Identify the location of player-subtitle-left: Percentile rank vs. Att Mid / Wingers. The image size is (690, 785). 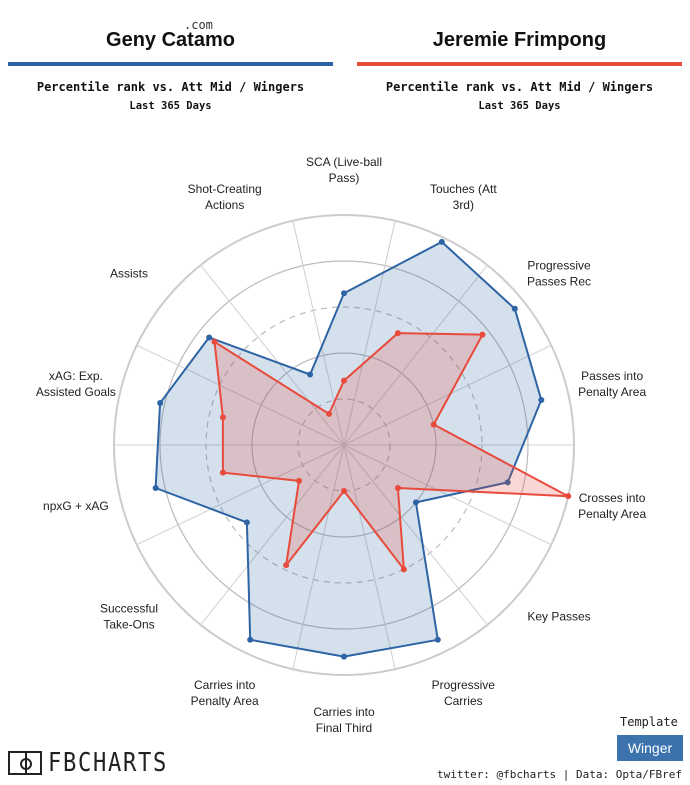
(170, 87).